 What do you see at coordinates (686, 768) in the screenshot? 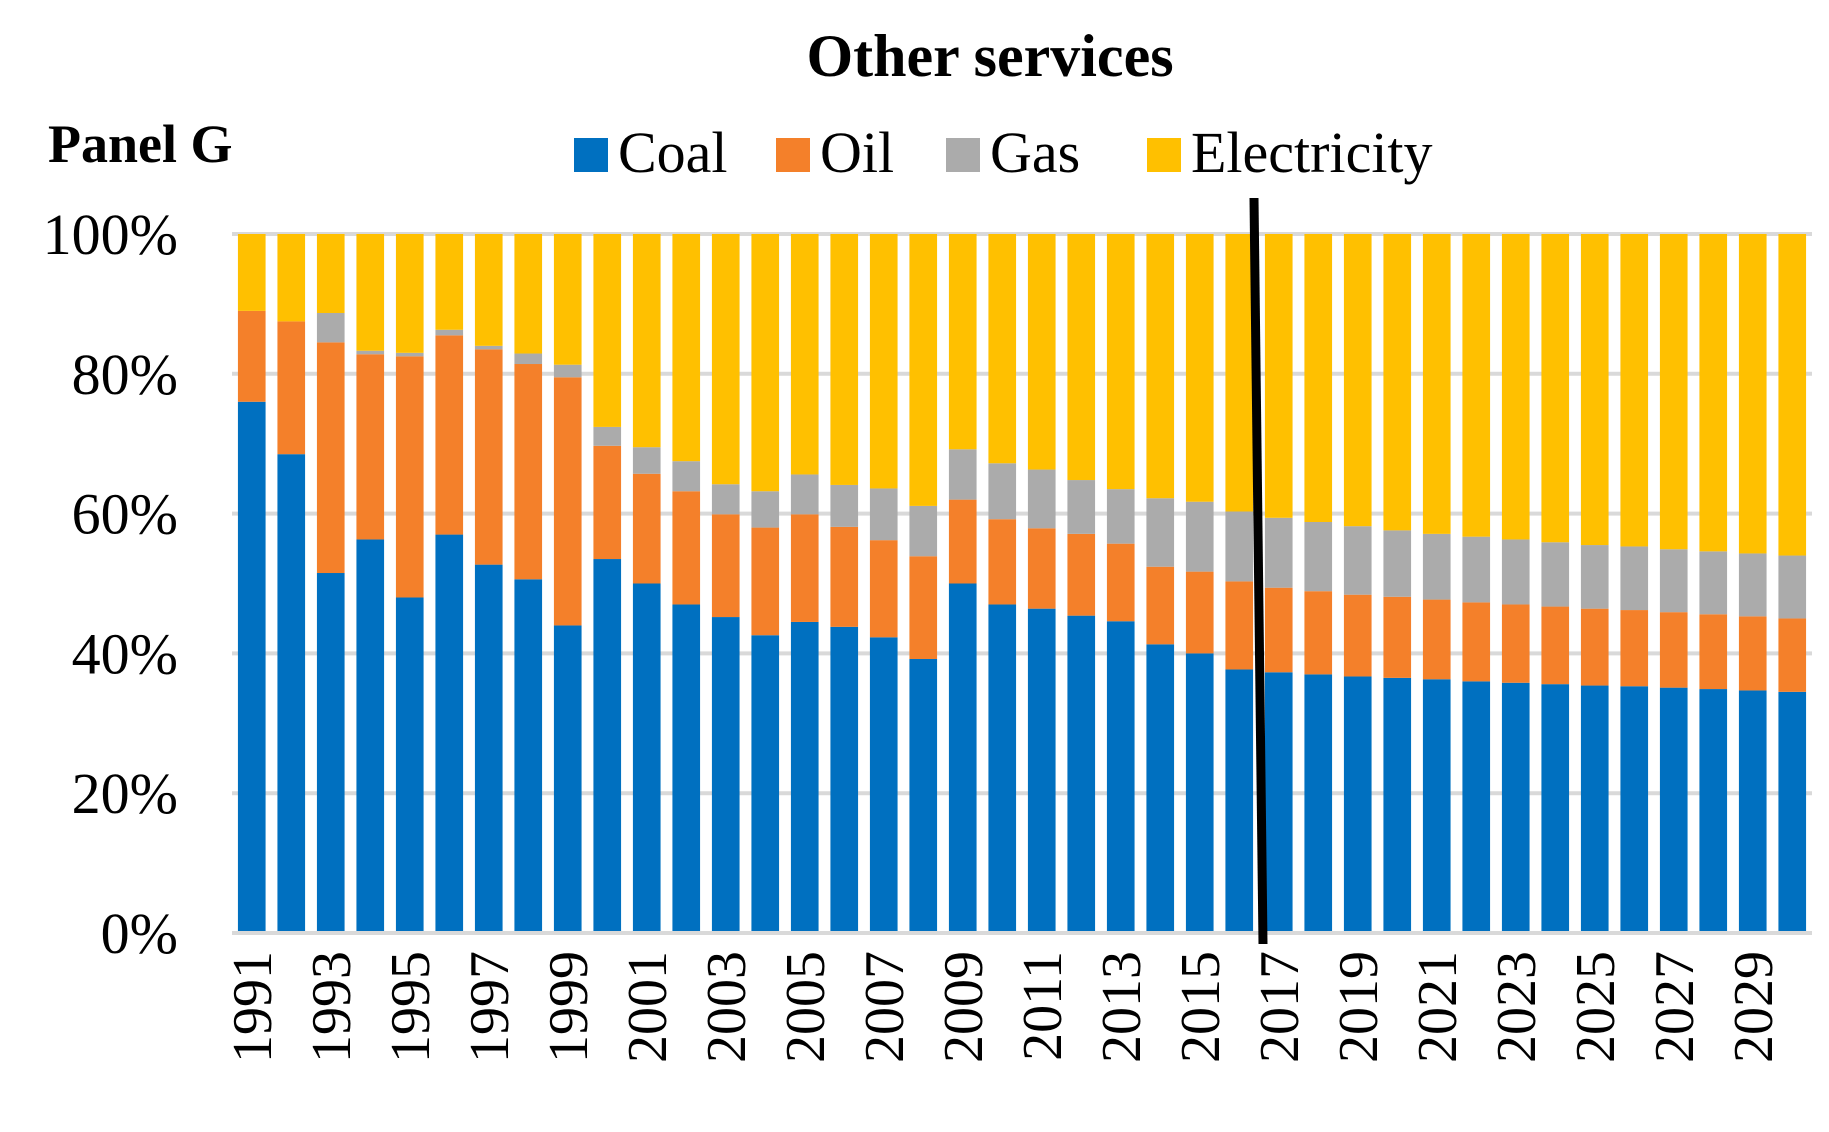
I see `bar-coal-2002` at bounding box center [686, 768].